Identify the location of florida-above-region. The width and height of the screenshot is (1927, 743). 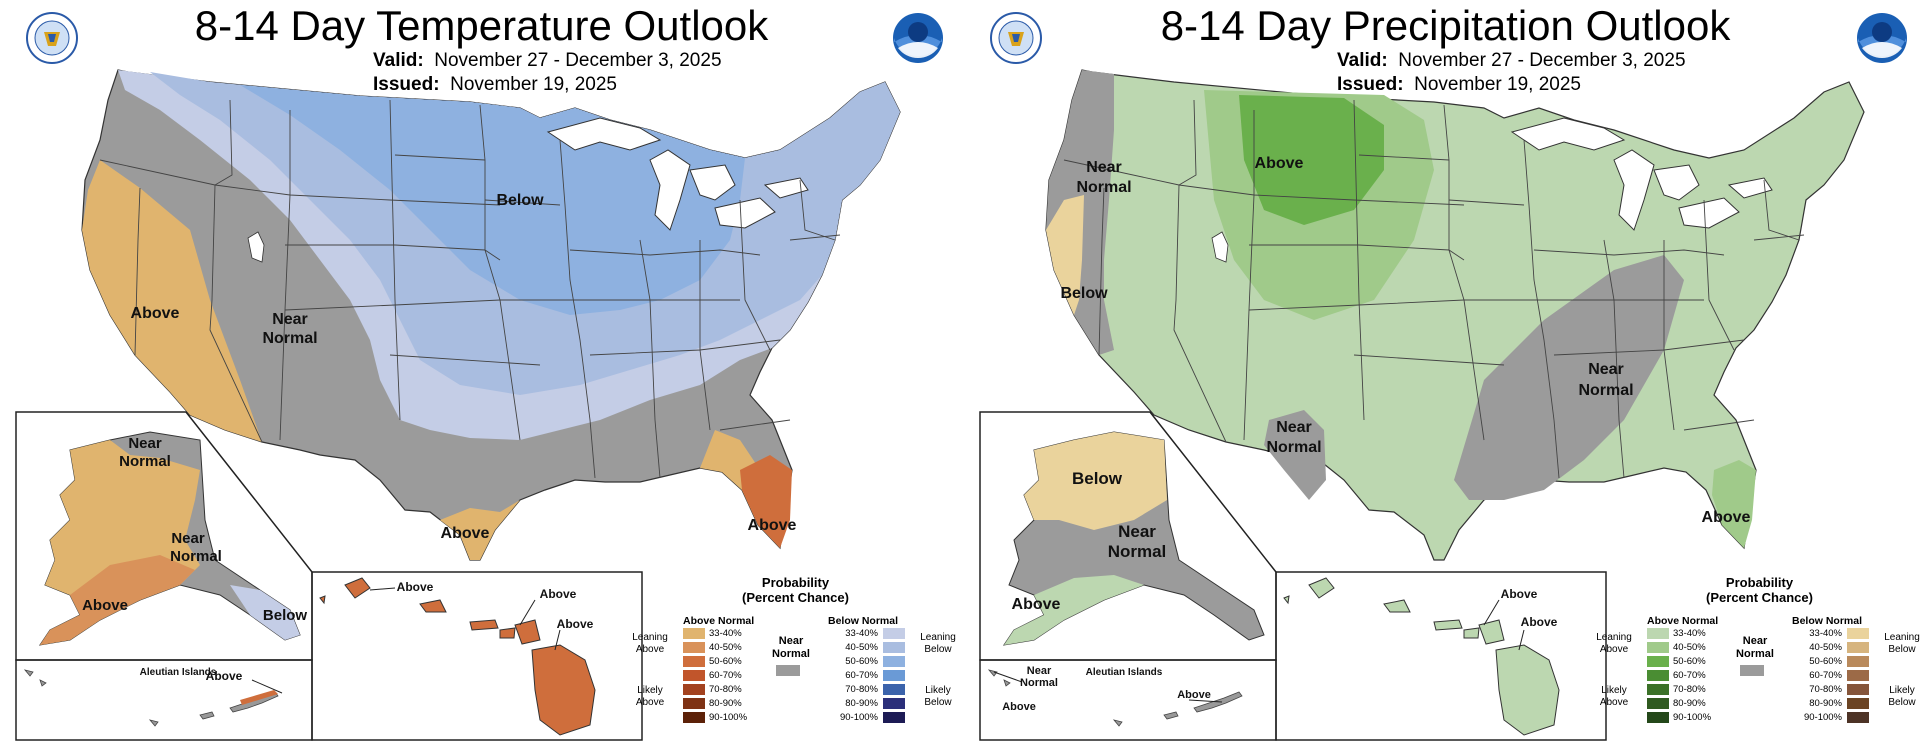
(1734, 504).